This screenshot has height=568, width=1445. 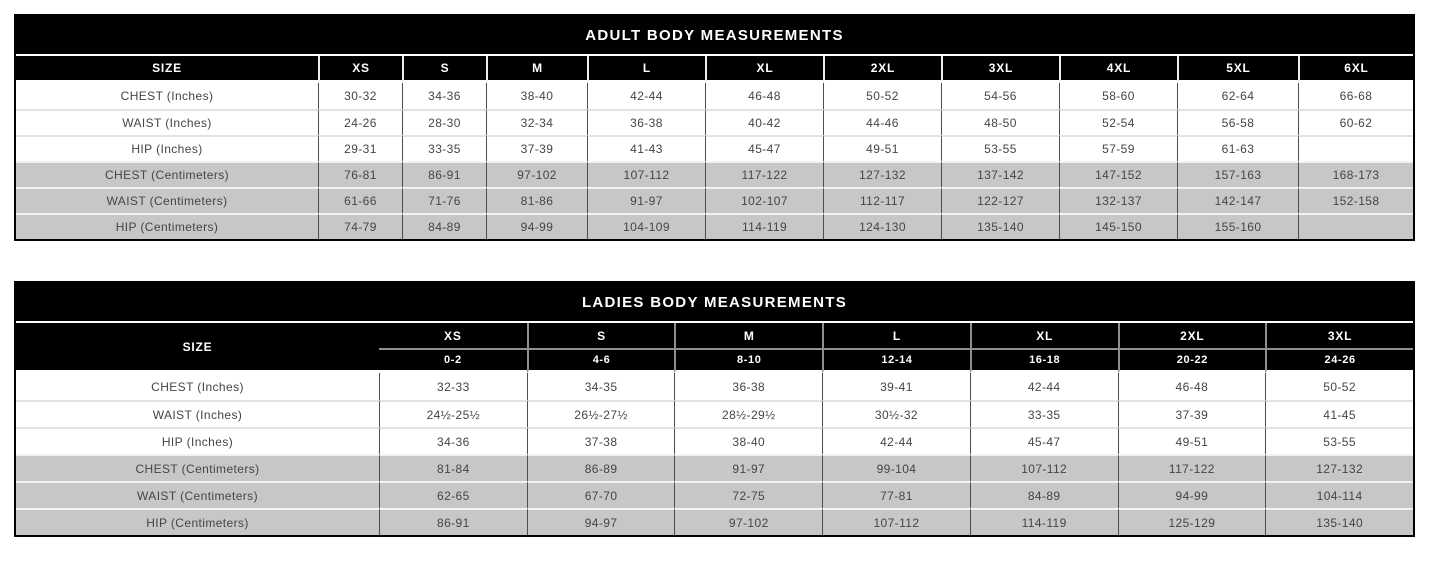 What do you see at coordinates (882, 174) in the screenshot?
I see `measurement-cell: 127-132` at bounding box center [882, 174].